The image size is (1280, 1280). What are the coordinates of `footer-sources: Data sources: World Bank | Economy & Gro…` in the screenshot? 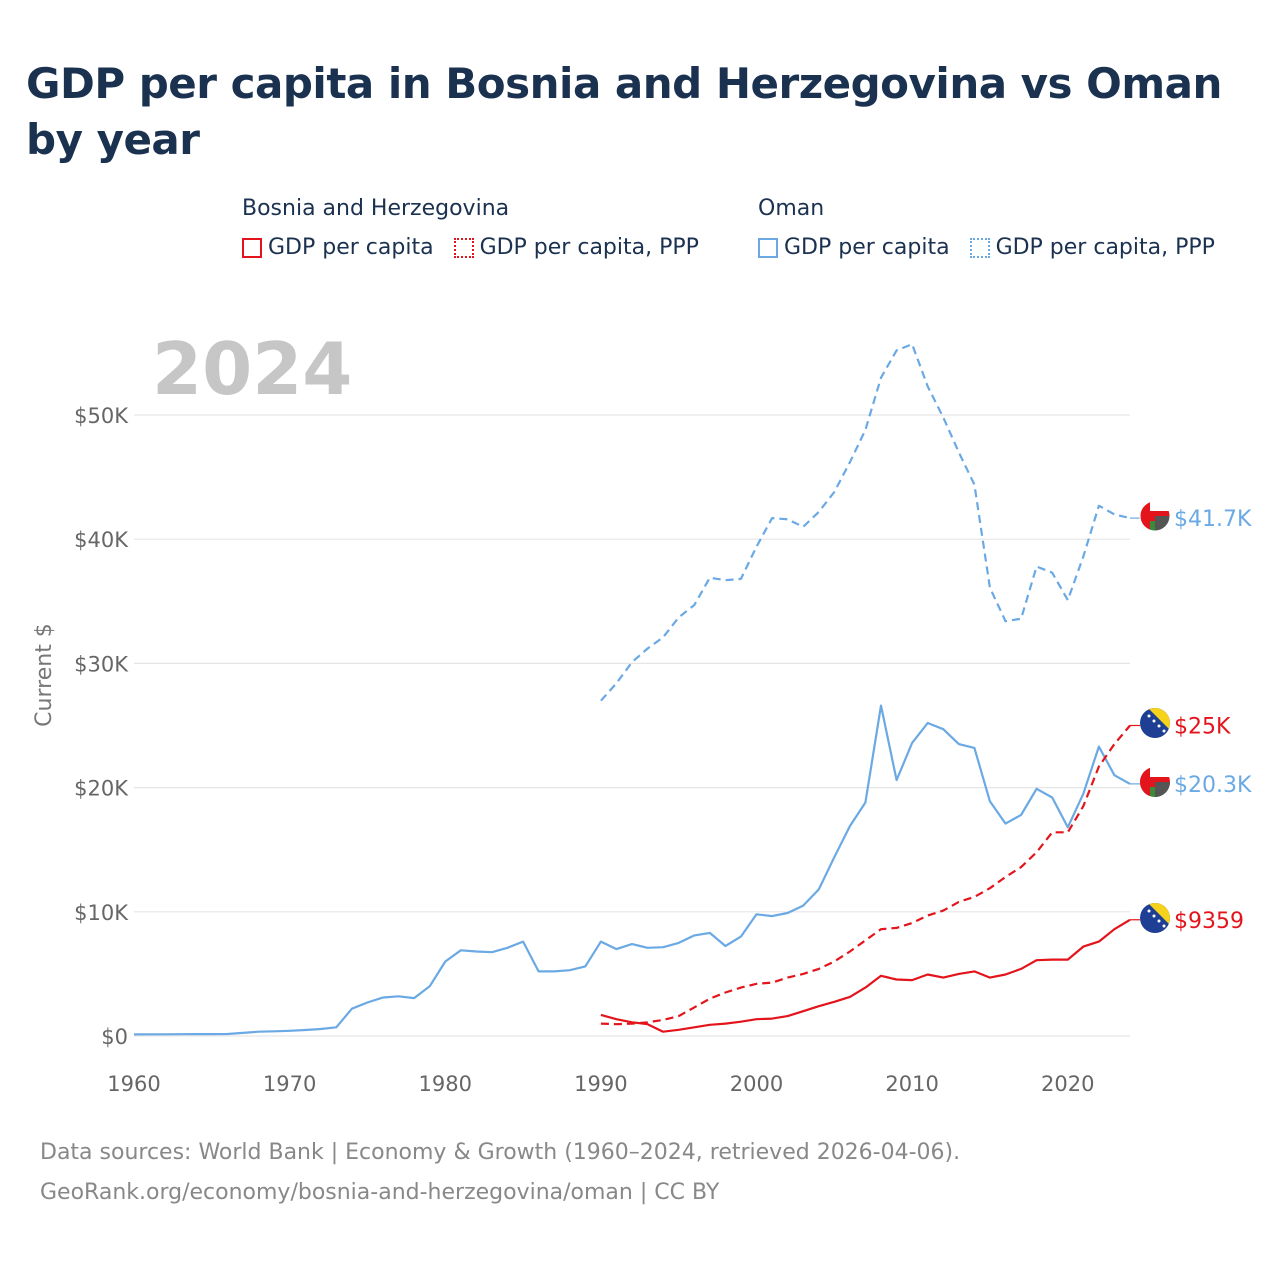 It's located at (500, 1152).